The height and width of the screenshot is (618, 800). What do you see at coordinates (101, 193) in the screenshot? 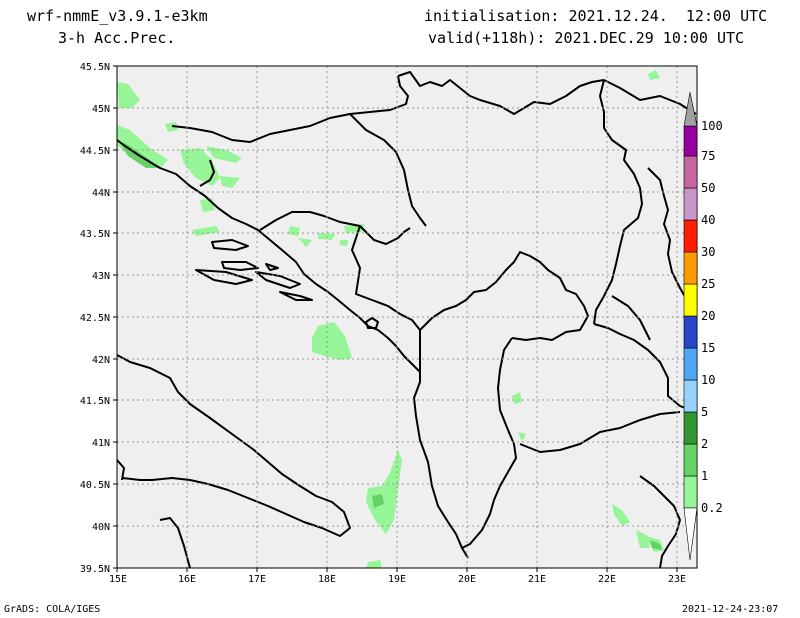
I see `lat-label: 44N` at bounding box center [101, 193].